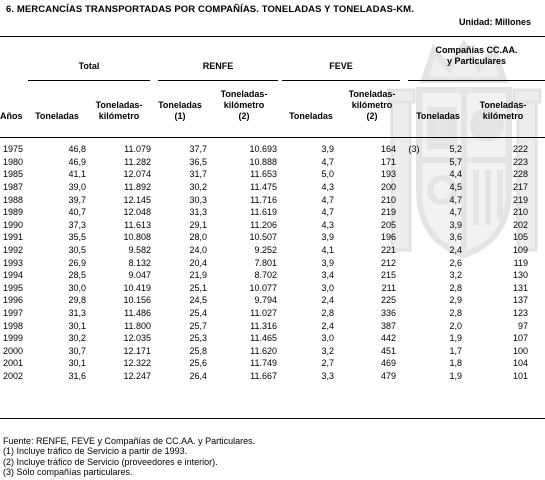  What do you see at coordinates (327, 350) in the screenshot?
I see `feve-toneladas-cell: 3,2` at bounding box center [327, 350].